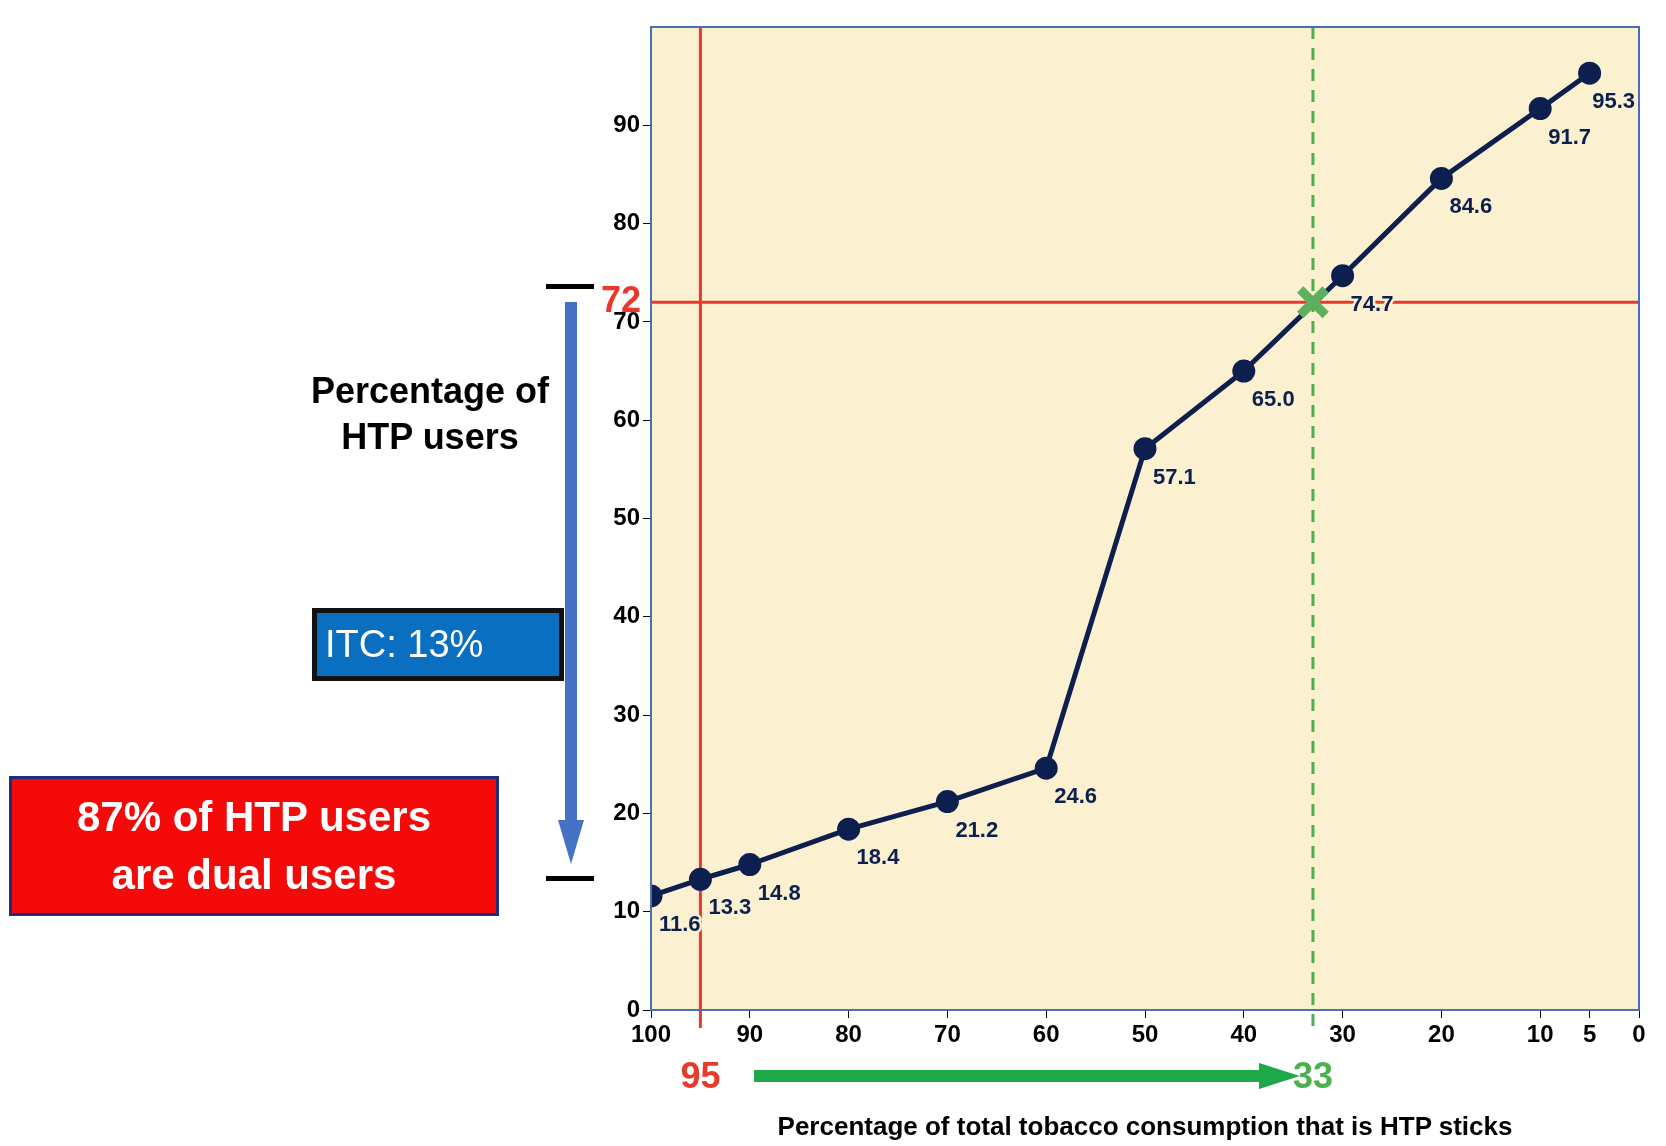 This screenshot has width=1666, height=1146. What do you see at coordinates (1046, 1034) in the screenshot?
I see `x-tick-label: 60` at bounding box center [1046, 1034].